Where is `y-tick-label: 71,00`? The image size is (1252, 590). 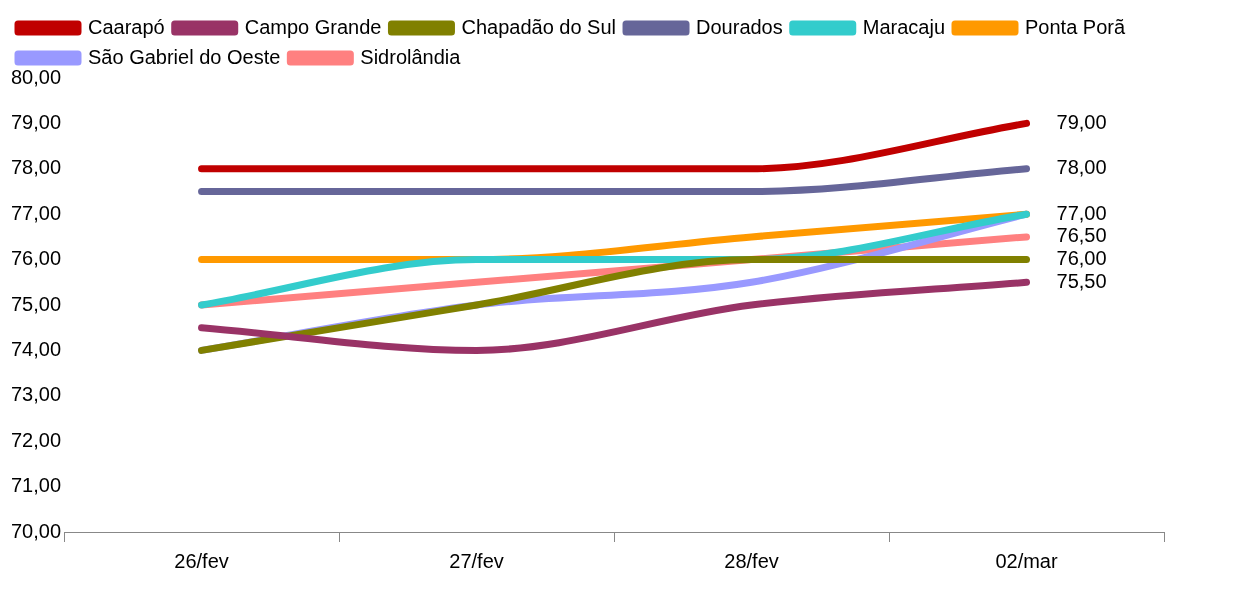 y-tick-label: 71,00 is located at coordinates (36, 485).